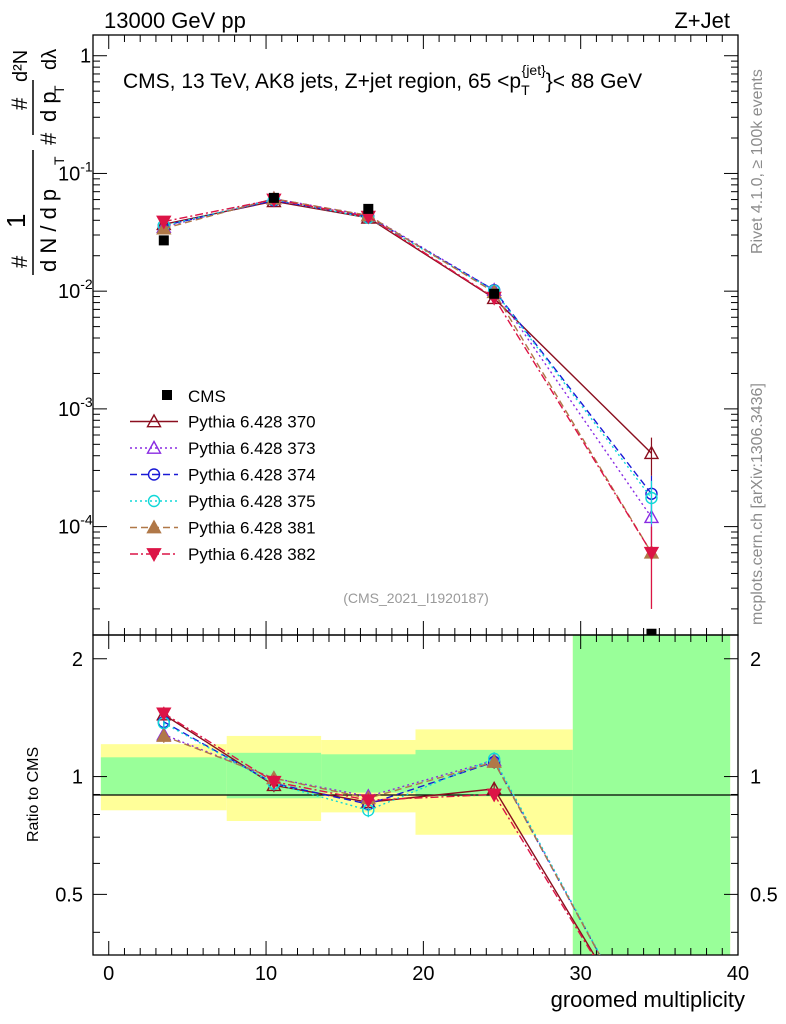 This screenshot has height=1024, width=786. Describe the element at coordinates (423, 974) in the screenshot. I see `x-tick-label: 20` at that location.